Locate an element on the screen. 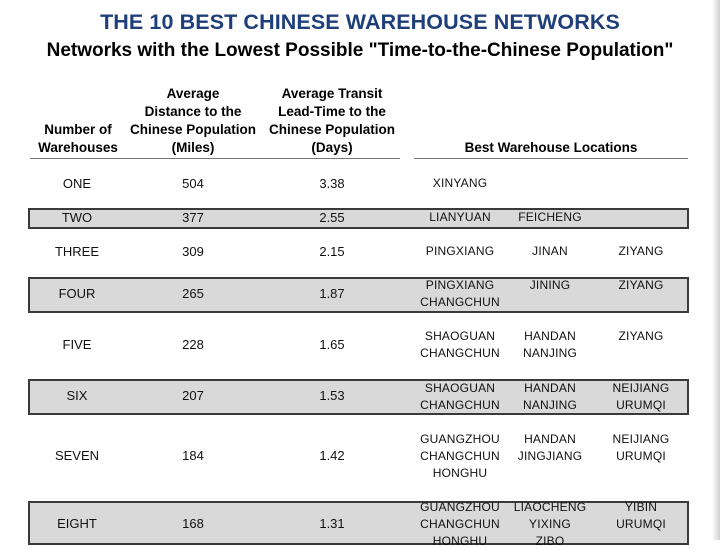 Image resolution: width=720 pixels, height=548 pixels. header-line: Average Transit is located at coordinates (332, 93).